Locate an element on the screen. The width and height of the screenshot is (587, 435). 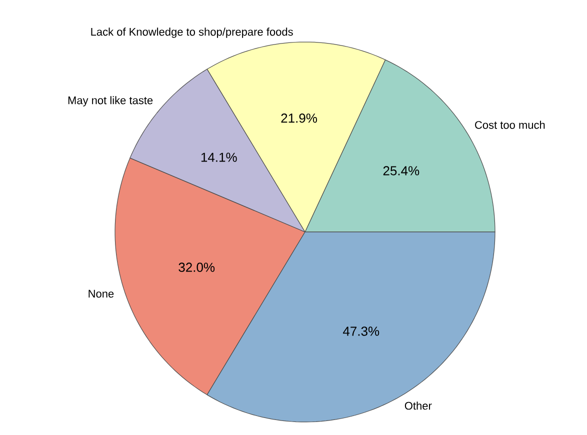
slice-label: None is located at coordinates (101, 294).